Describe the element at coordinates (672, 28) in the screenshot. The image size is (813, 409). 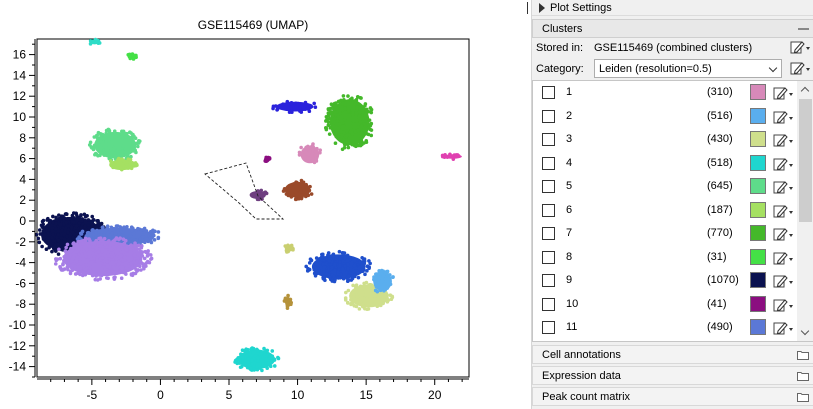
I see `clusters-header: Clusters` at that location.